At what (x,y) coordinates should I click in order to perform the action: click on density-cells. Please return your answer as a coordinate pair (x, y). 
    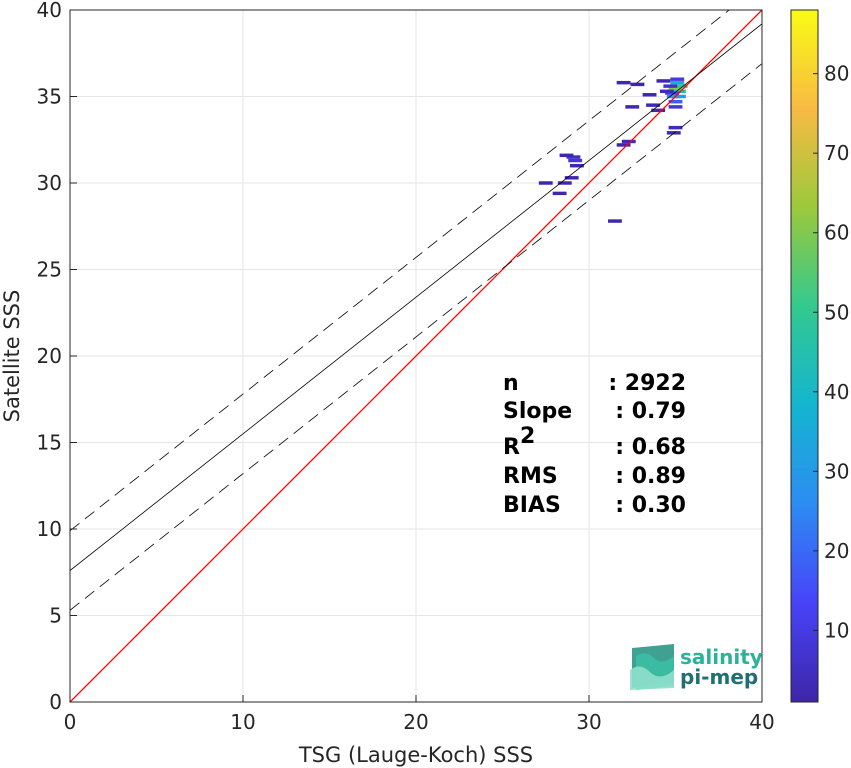
    Looking at the image, I should click on (613, 150).